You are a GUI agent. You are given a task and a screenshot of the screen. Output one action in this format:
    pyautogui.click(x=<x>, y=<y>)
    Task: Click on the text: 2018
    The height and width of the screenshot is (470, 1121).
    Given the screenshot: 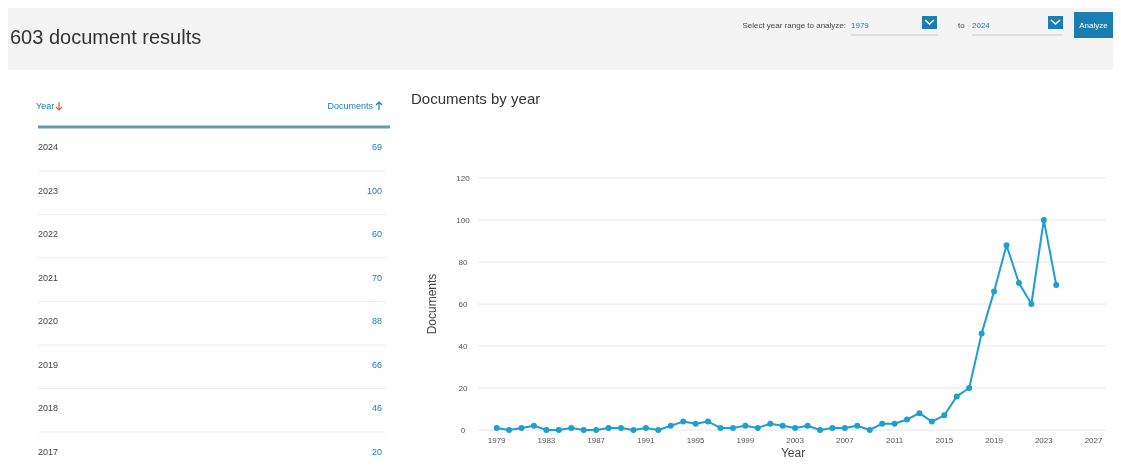 What is the action you would take?
    pyautogui.click(x=48, y=408)
    